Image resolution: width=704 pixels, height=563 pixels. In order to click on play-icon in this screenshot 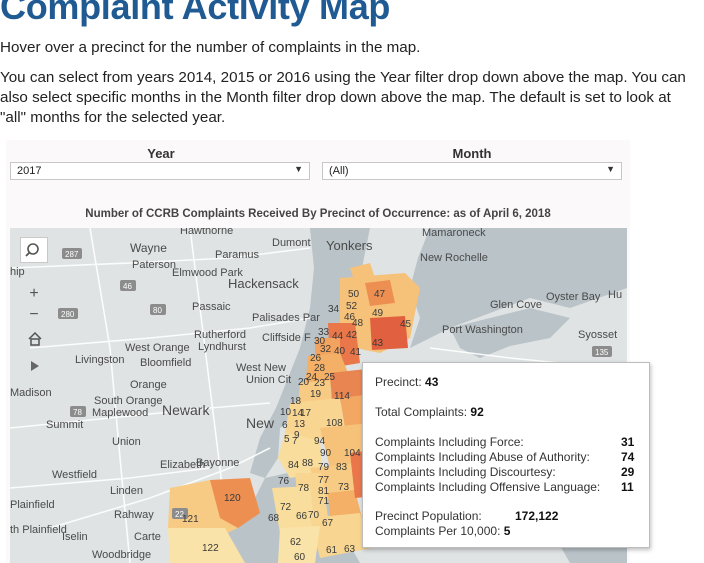, I will do `click(35, 366)`.